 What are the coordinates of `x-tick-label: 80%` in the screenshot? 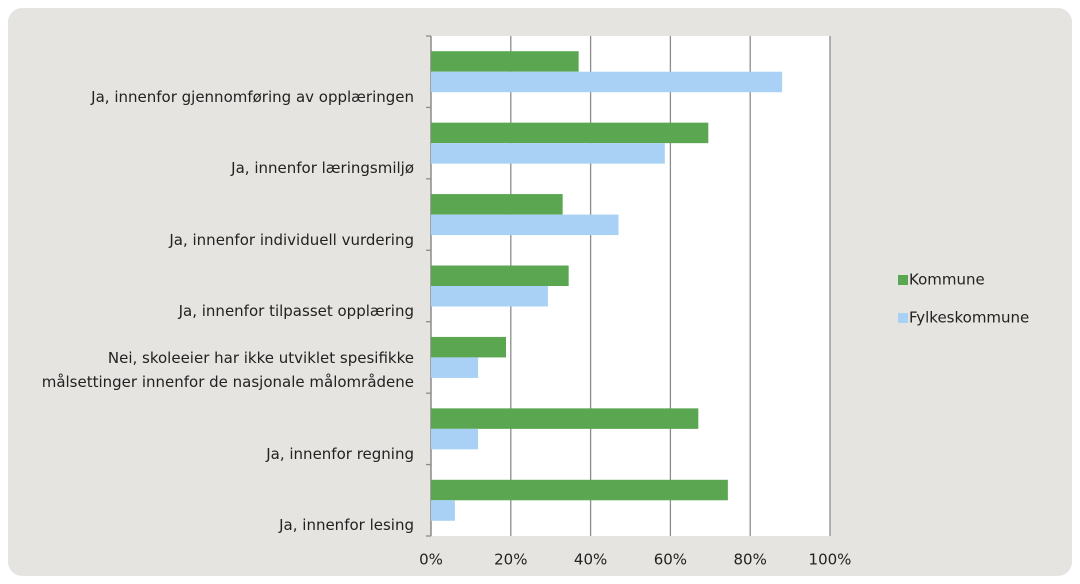 It's located at (750, 560).